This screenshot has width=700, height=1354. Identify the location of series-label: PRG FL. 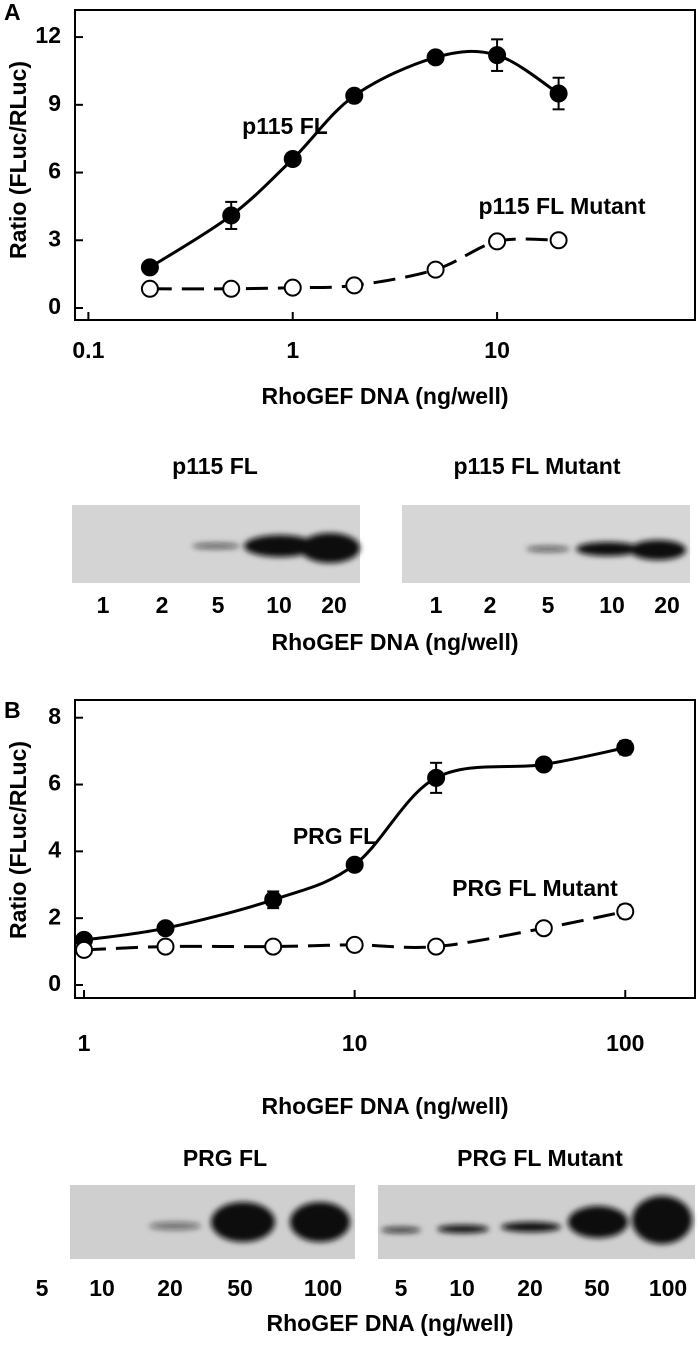
(335, 836).